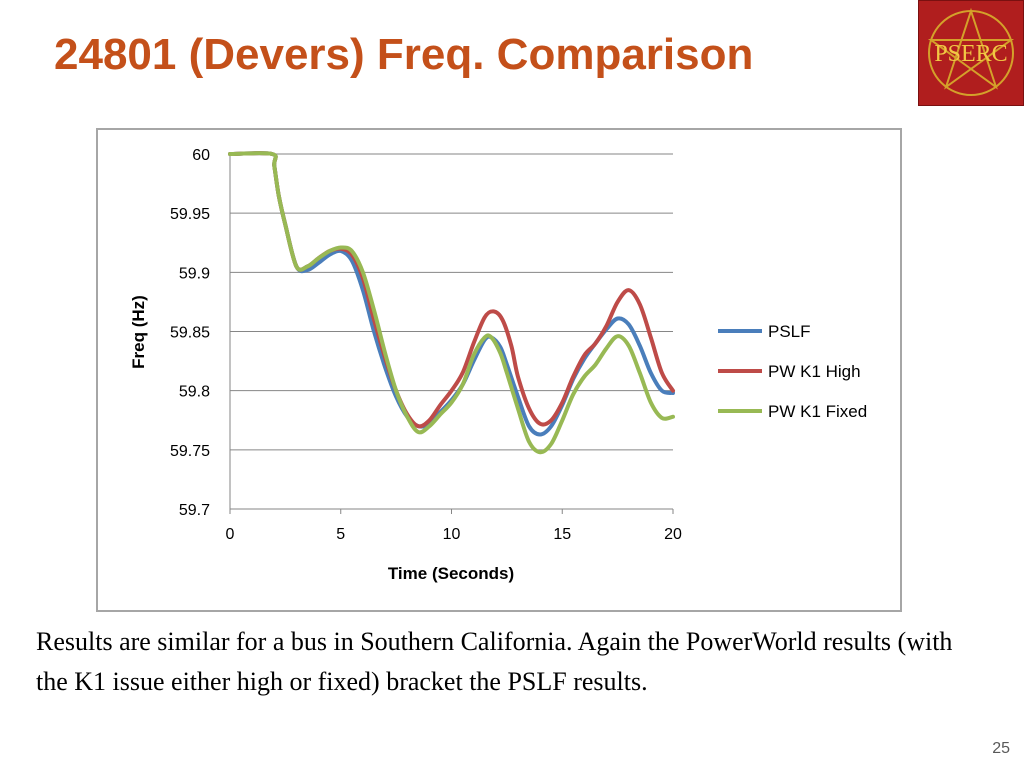 This screenshot has width=1024, height=768. What do you see at coordinates (194, 392) in the screenshot?
I see `y-tick-label: 59.8` at bounding box center [194, 392].